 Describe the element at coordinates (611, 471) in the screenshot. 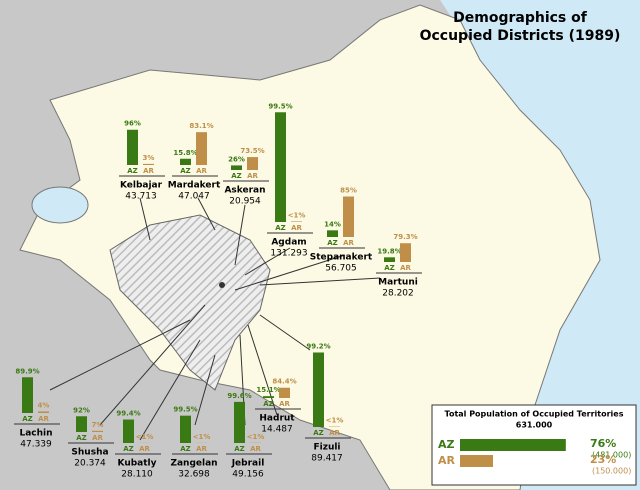

I see `total-count: (150.000)` at that location.